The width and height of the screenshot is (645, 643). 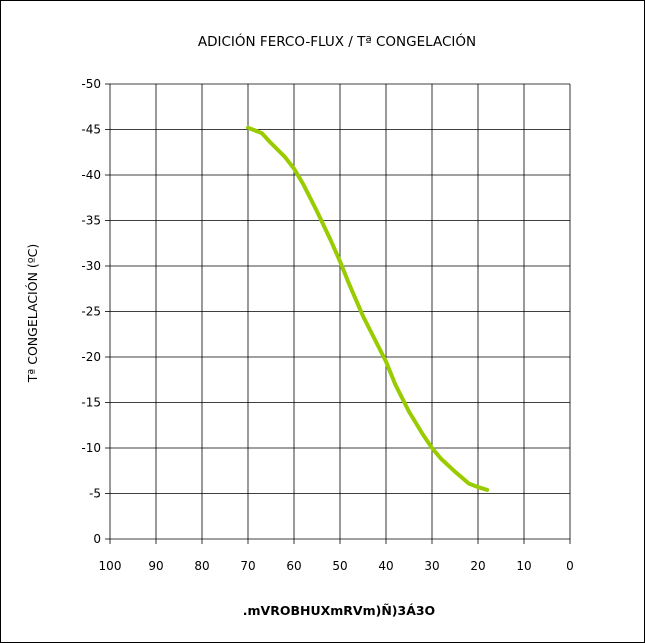 What do you see at coordinates (91, 357) in the screenshot?
I see `y-tick-label: -20` at bounding box center [91, 357].